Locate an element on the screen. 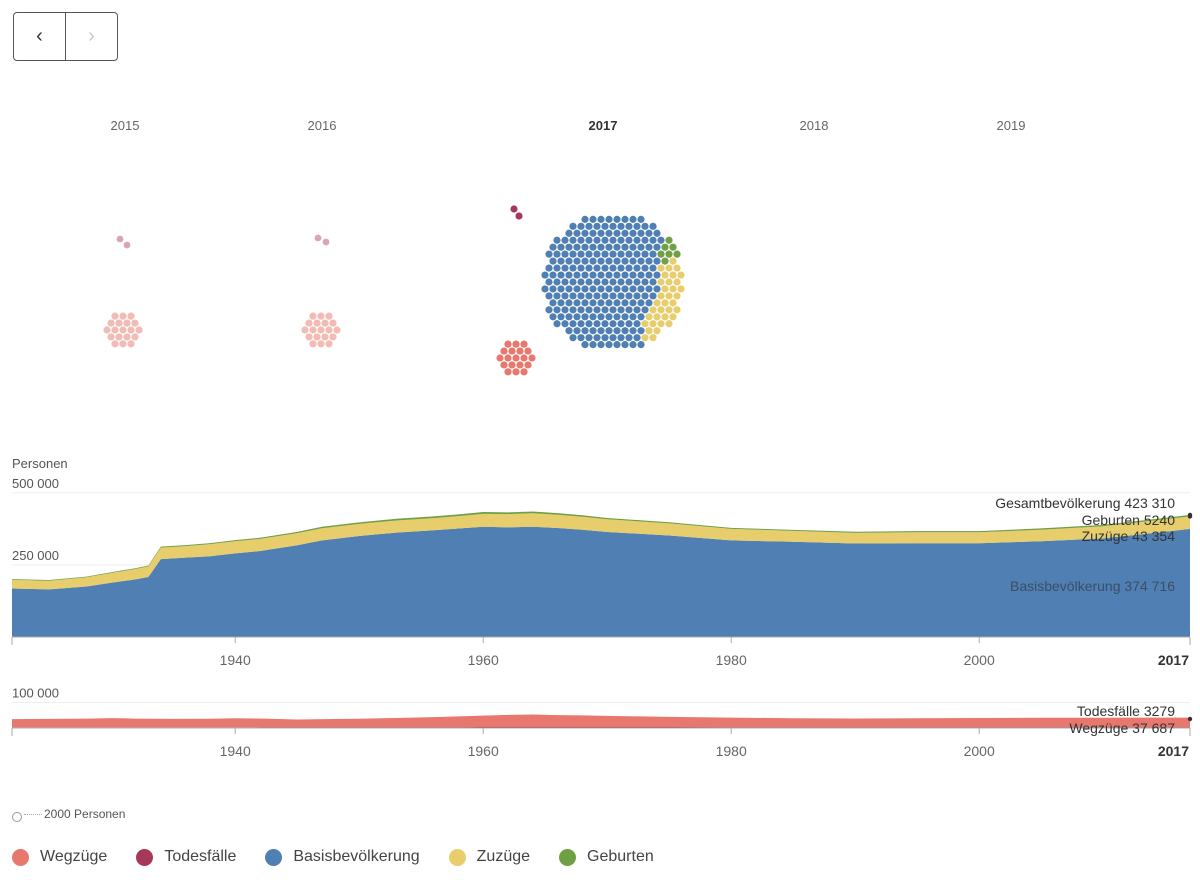  next-year-button: › is located at coordinates (91, 36).